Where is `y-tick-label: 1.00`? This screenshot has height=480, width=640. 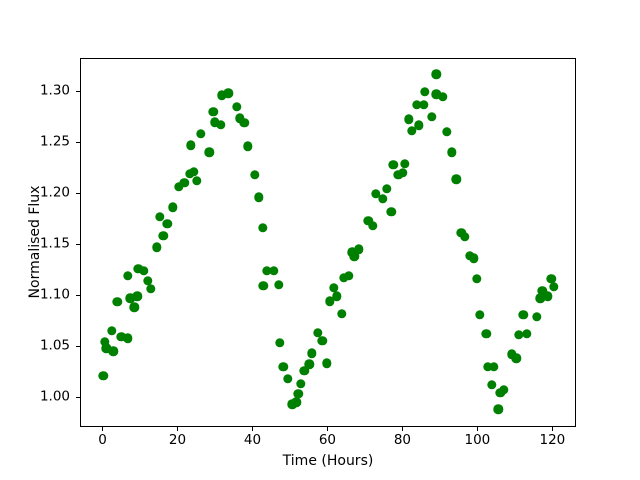
y-tick-label: 1.00 is located at coordinates (54, 396).